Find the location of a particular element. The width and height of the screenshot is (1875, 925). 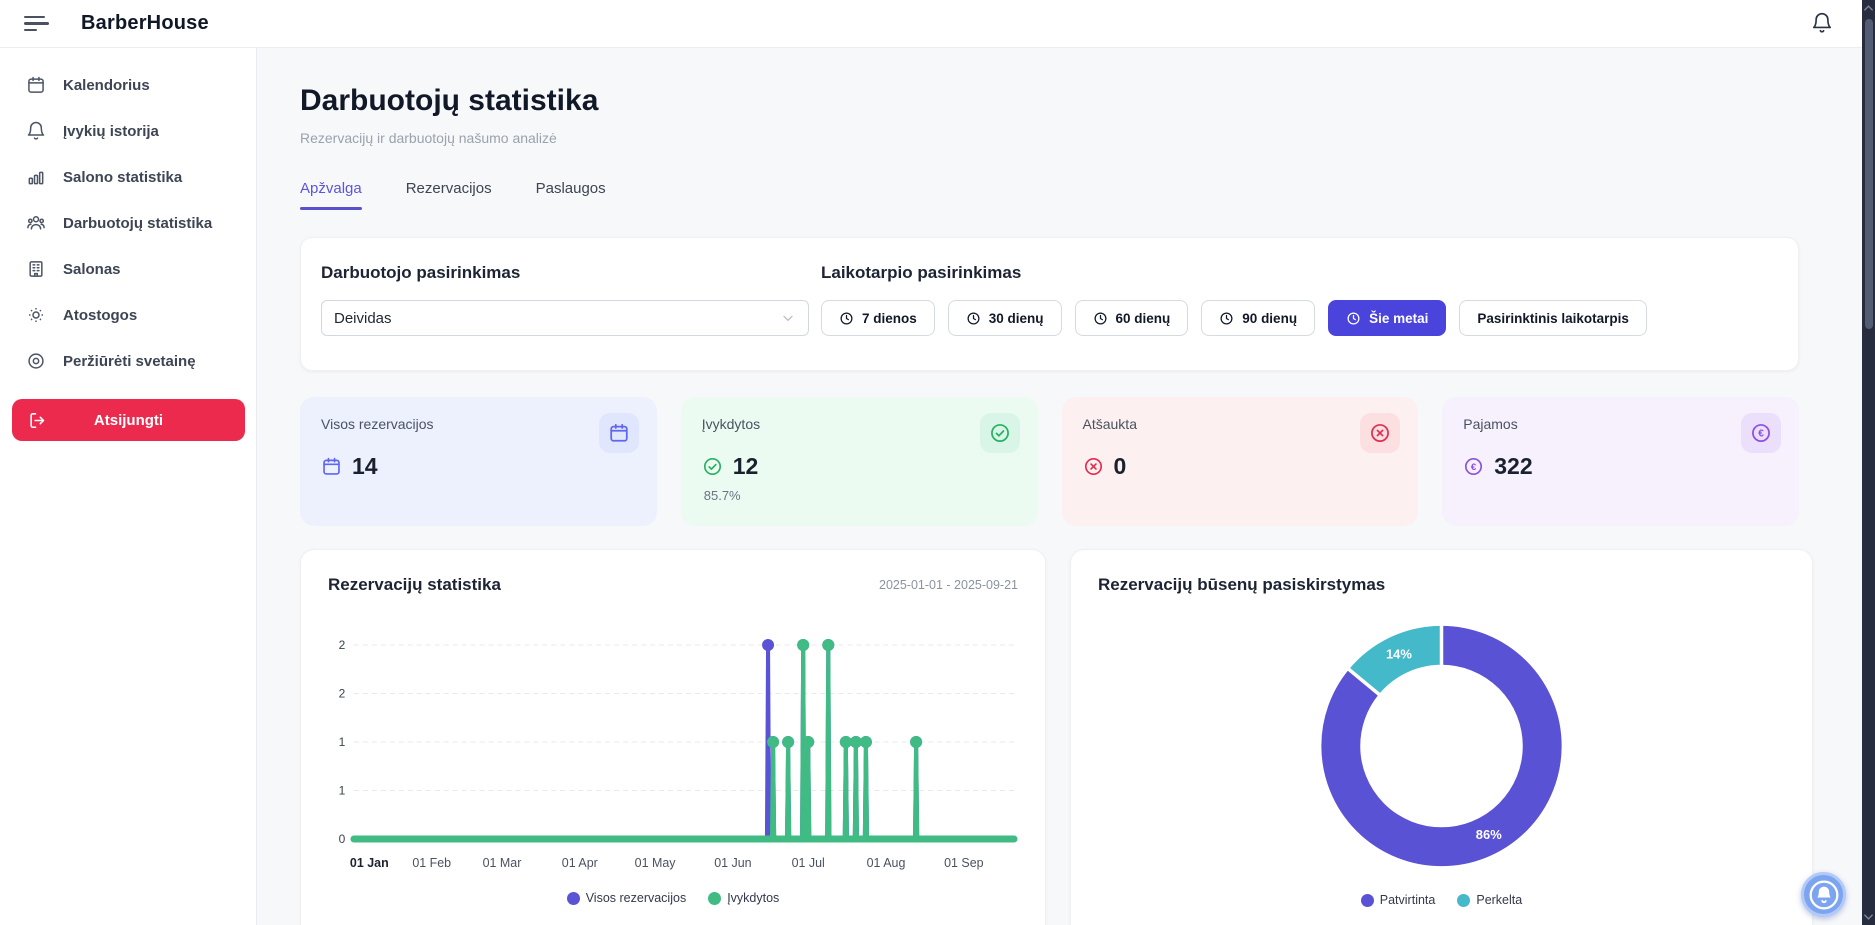

line-chart-date-range: 2025-01-01 - 2025-09-21 is located at coordinates (948, 585).